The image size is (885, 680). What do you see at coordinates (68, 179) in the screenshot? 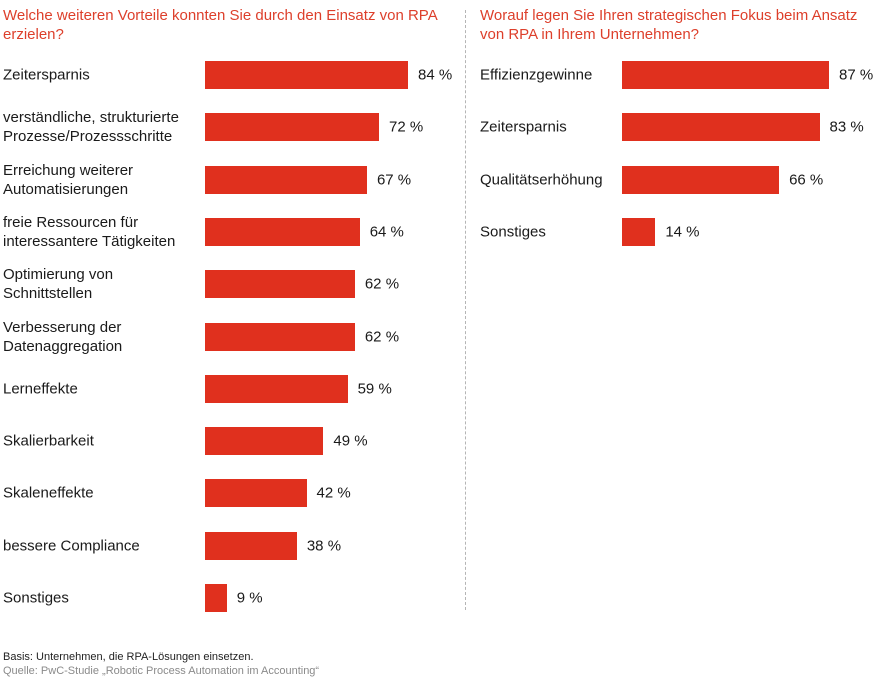
I see `benefits-category-label: Erreichung weiterer Automatisierungen` at bounding box center [68, 179].